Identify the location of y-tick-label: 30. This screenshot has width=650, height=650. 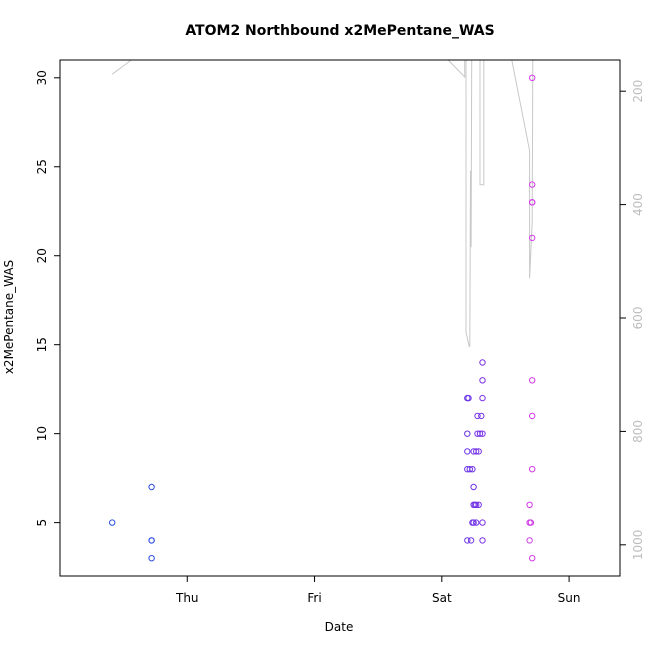
(42, 77).